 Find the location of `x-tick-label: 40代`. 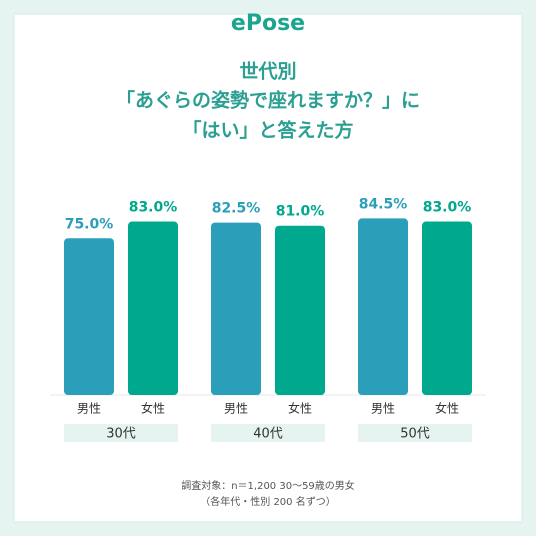

x-tick-label: 40代 is located at coordinates (268, 434).